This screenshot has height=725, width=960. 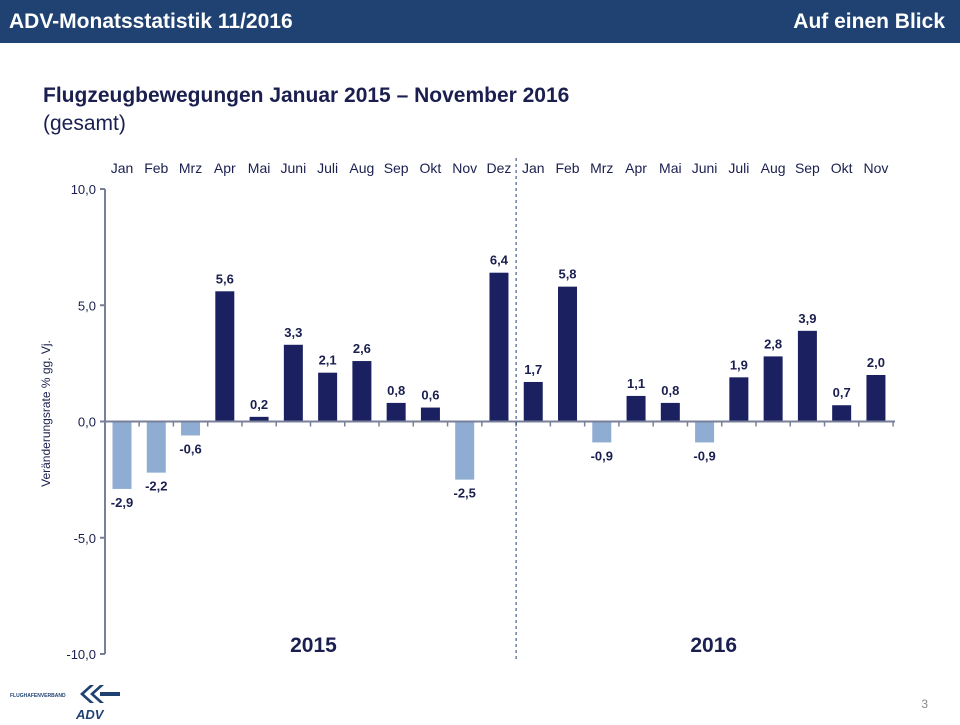 What do you see at coordinates (190, 448) in the screenshot?
I see `data-label: -0,6` at bounding box center [190, 448].